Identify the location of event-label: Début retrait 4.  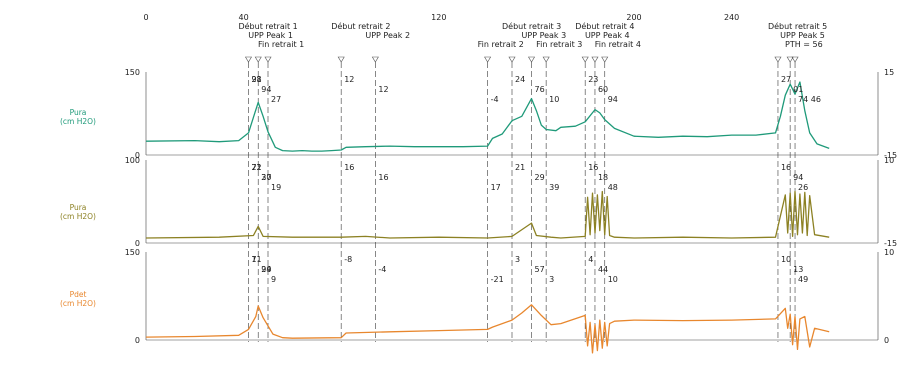
(604, 26).